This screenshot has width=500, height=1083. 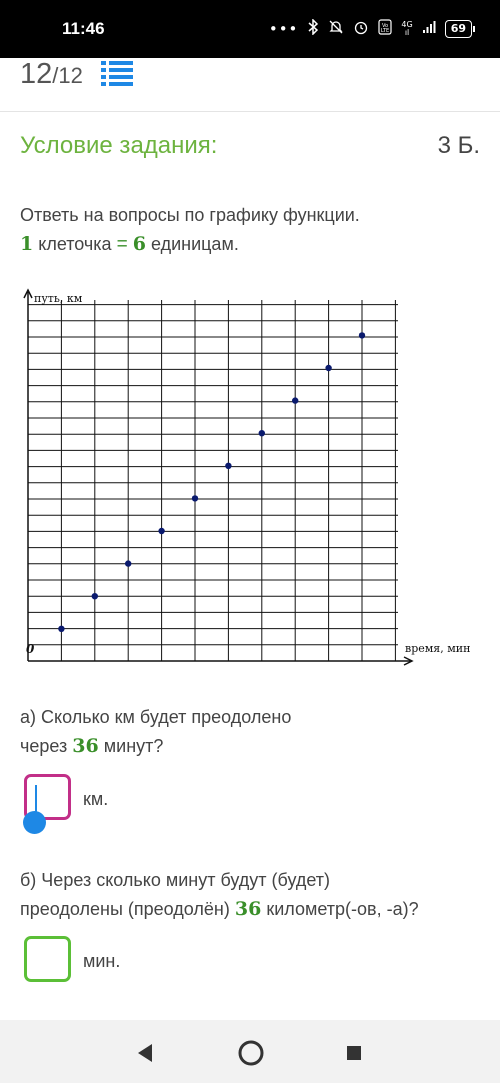 What do you see at coordinates (34, 822) in the screenshot?
I see `cursor-handle-icon` at bounding box center [34, 822].